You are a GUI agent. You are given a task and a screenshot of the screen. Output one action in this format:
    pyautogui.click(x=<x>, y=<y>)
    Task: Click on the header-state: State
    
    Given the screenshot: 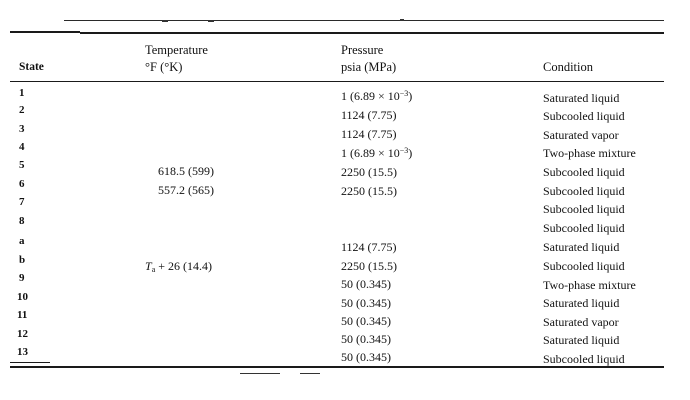 What is the action you would take?
    pyautogui.click(x=31, y=67)
    